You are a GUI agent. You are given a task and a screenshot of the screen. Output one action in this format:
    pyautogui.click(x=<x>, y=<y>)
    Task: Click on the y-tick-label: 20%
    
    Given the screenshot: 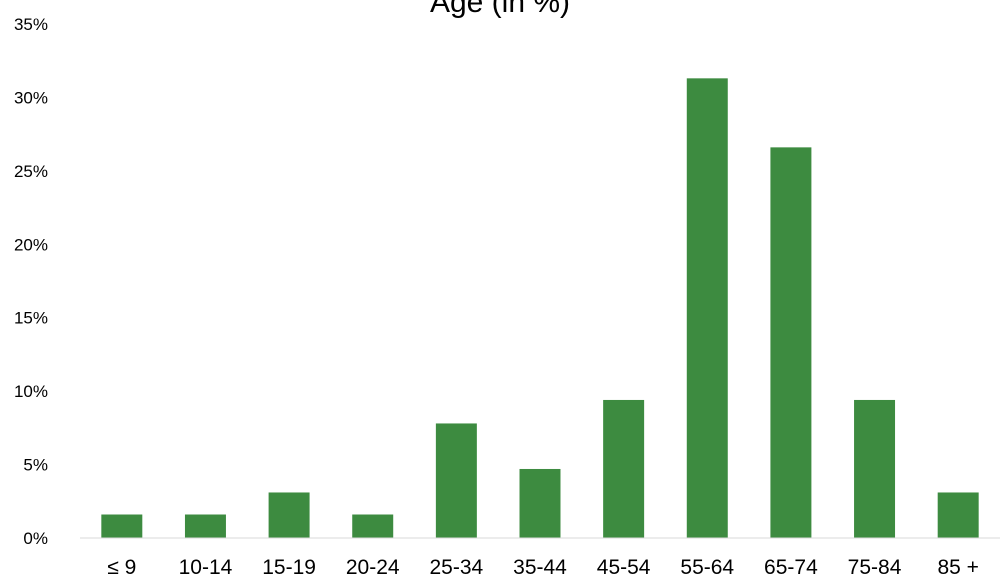 What is the action you would take?
    pyautogui.click(x=31, y=244)
    